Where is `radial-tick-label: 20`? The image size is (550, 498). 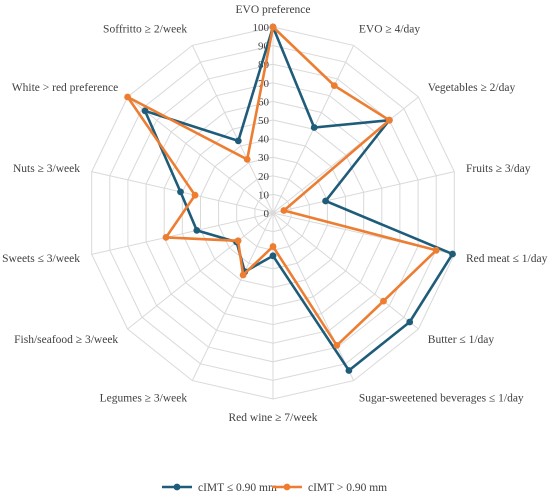
radial-tick-label: 20 is located at coordinates (264, 177).